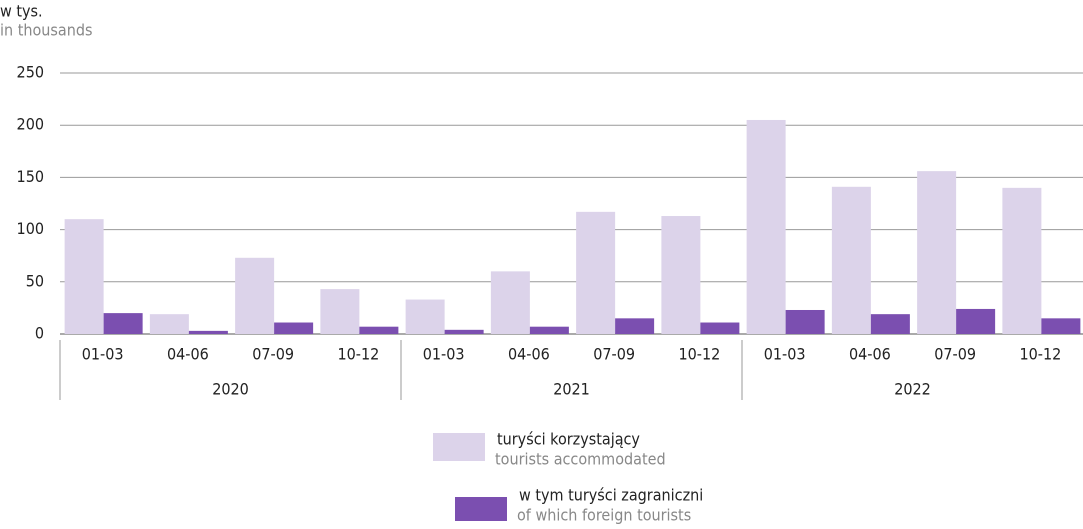 The height and width of the screenshot is (529, 1083). Describe the element at coordinates (30, 228) in the screenshot. I see `y-tick-label: 100` at that location.